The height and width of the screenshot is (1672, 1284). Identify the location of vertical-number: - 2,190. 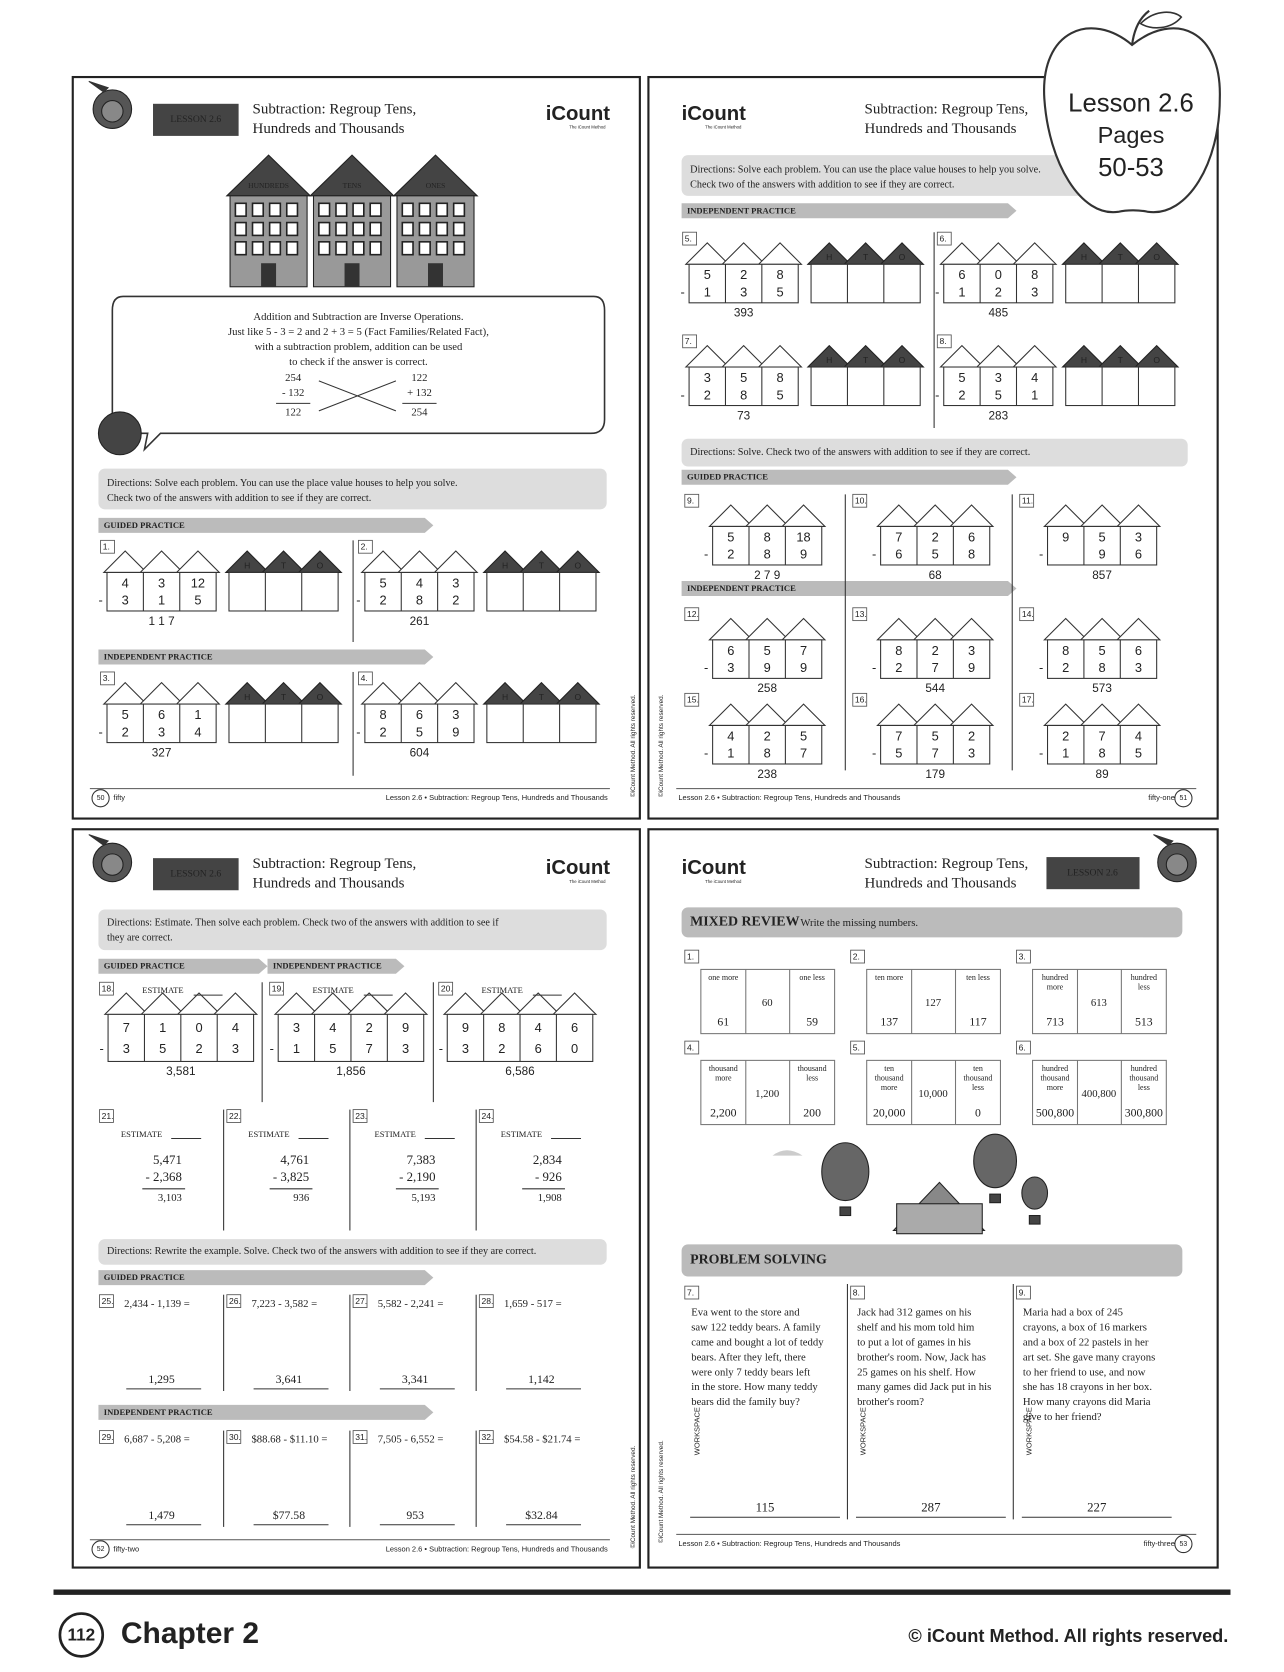
(417, 1177).